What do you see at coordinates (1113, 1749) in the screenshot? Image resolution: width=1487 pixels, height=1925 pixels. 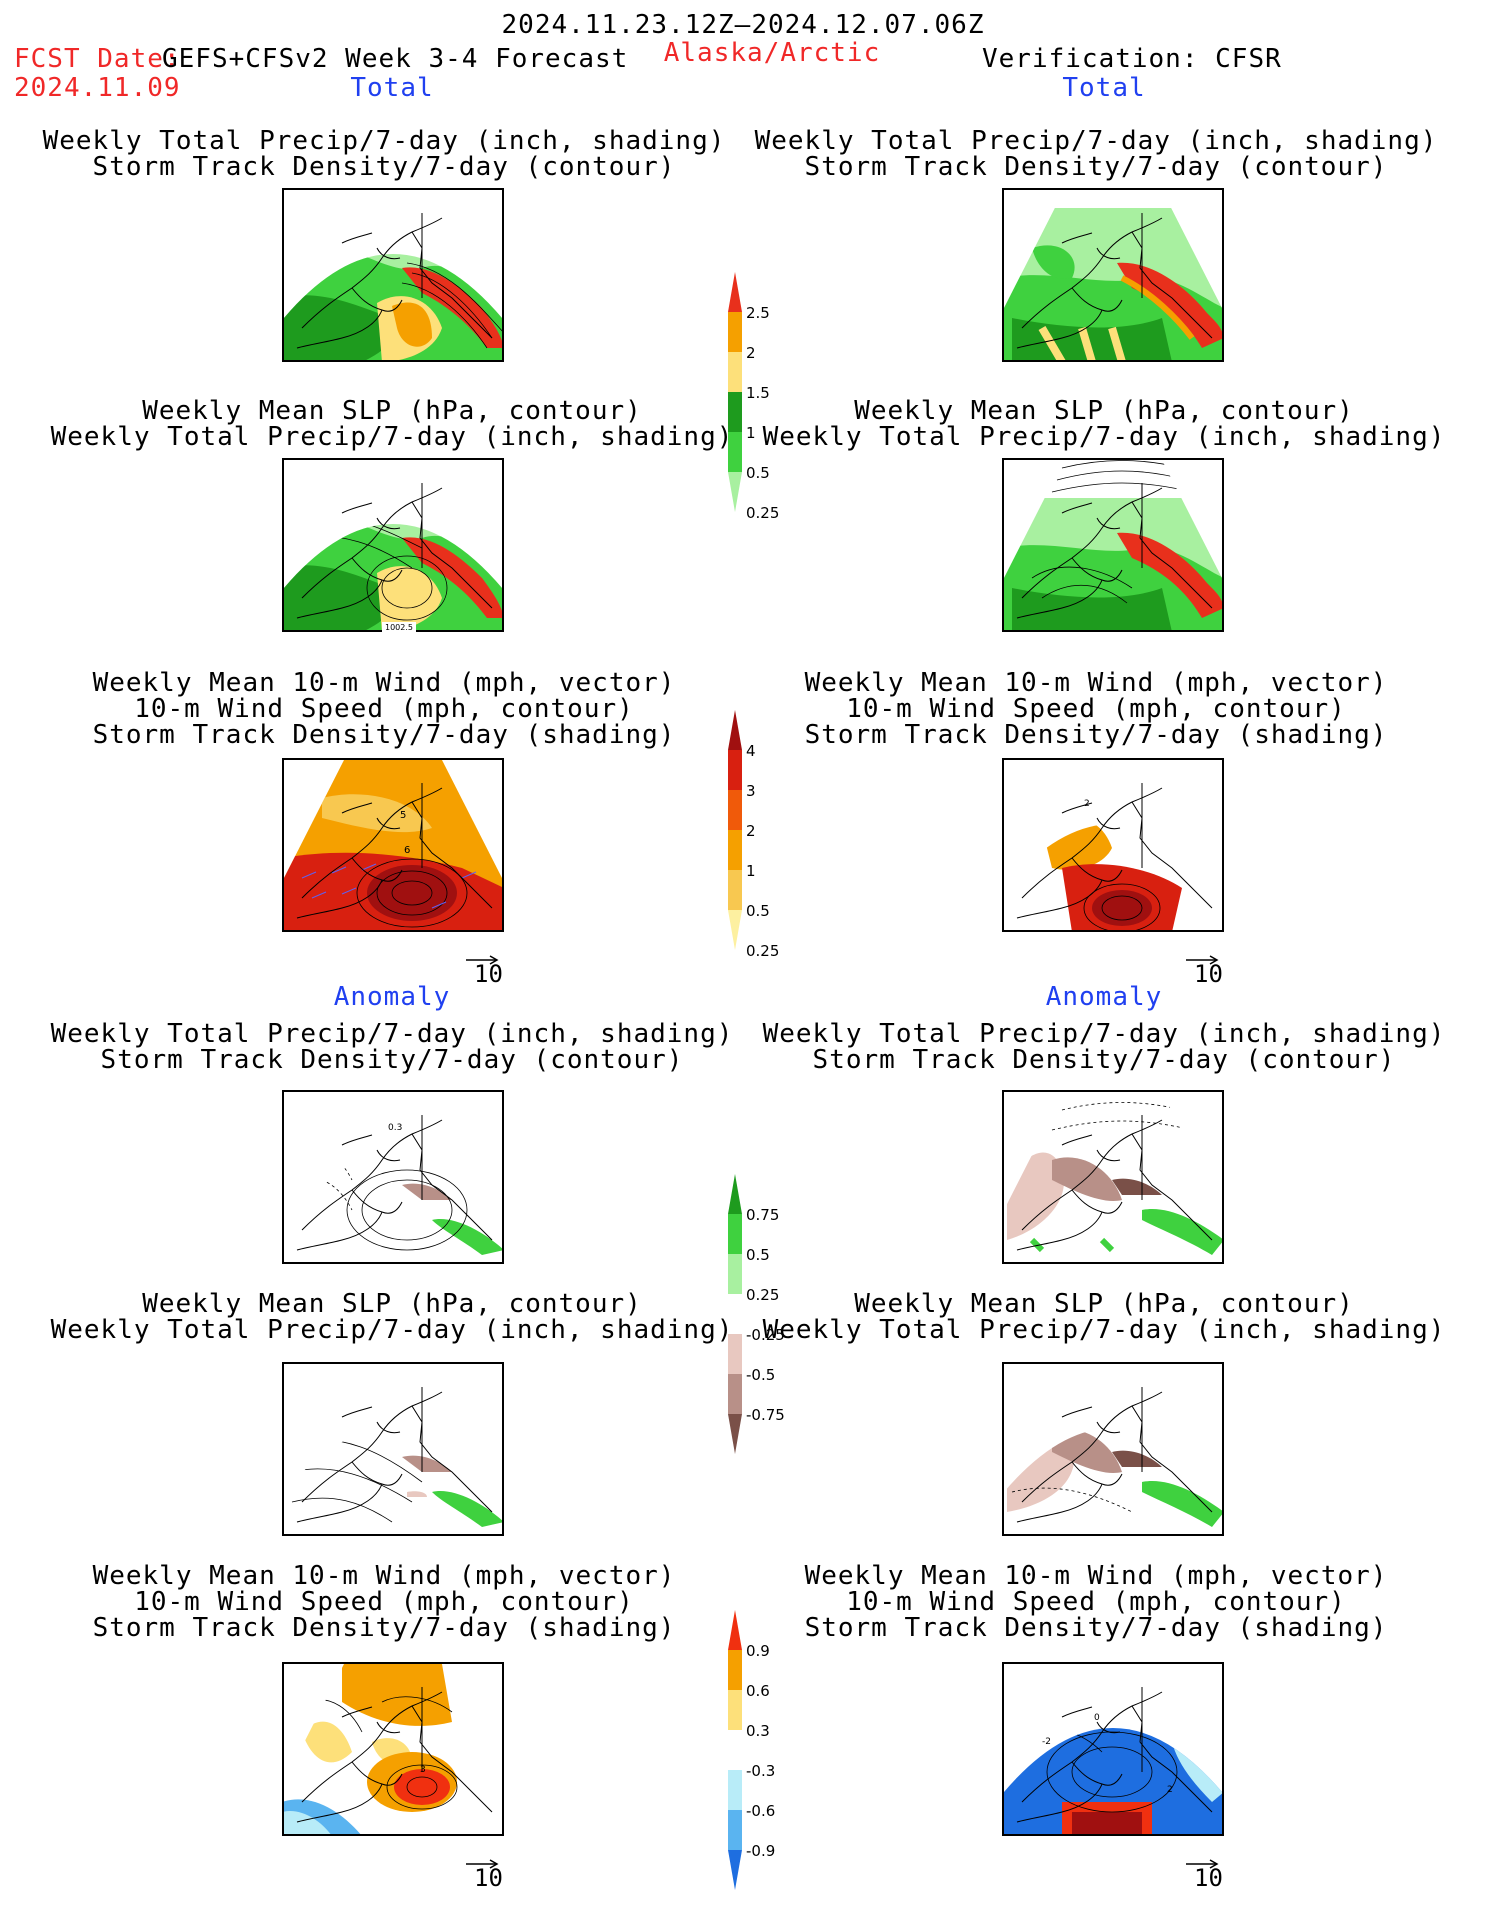 I see `map-wind-storm-anom-verif: 0 -2 2` at bounding box center [1113, 1749].